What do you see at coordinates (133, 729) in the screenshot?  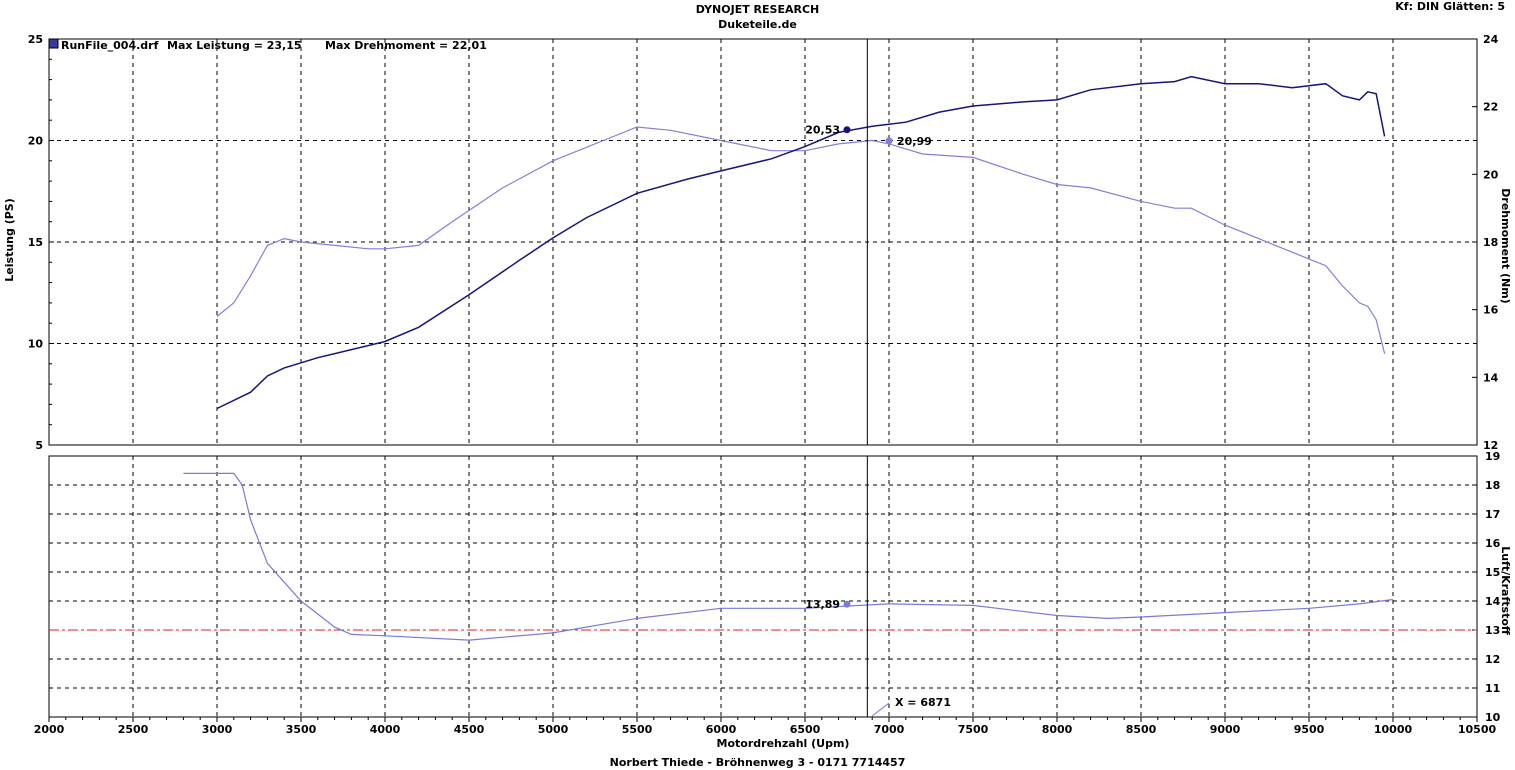 I see `x-tick-label: 2500` at bounding box center [133, 729].